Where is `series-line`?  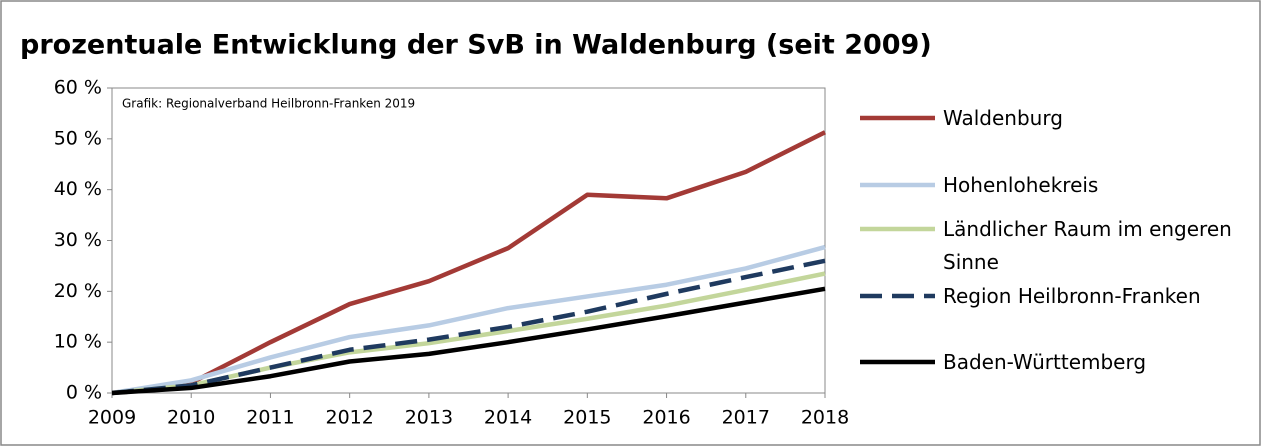
series-line is located at coordinates (468, 341).